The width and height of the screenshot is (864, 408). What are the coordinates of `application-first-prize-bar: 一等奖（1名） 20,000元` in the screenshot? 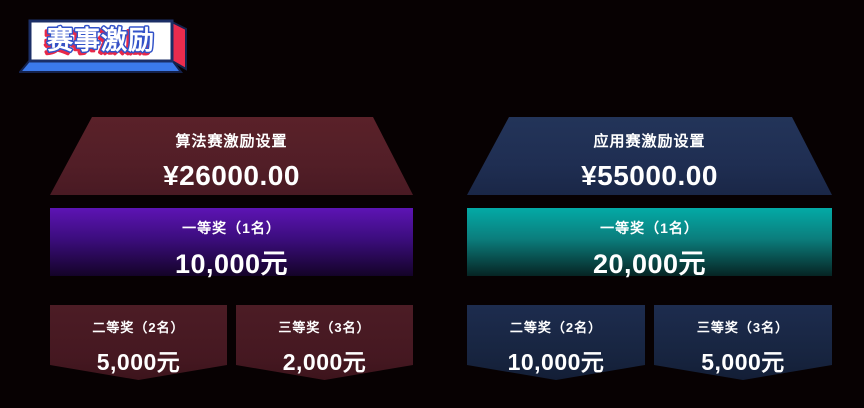 It's located at (649, 243).